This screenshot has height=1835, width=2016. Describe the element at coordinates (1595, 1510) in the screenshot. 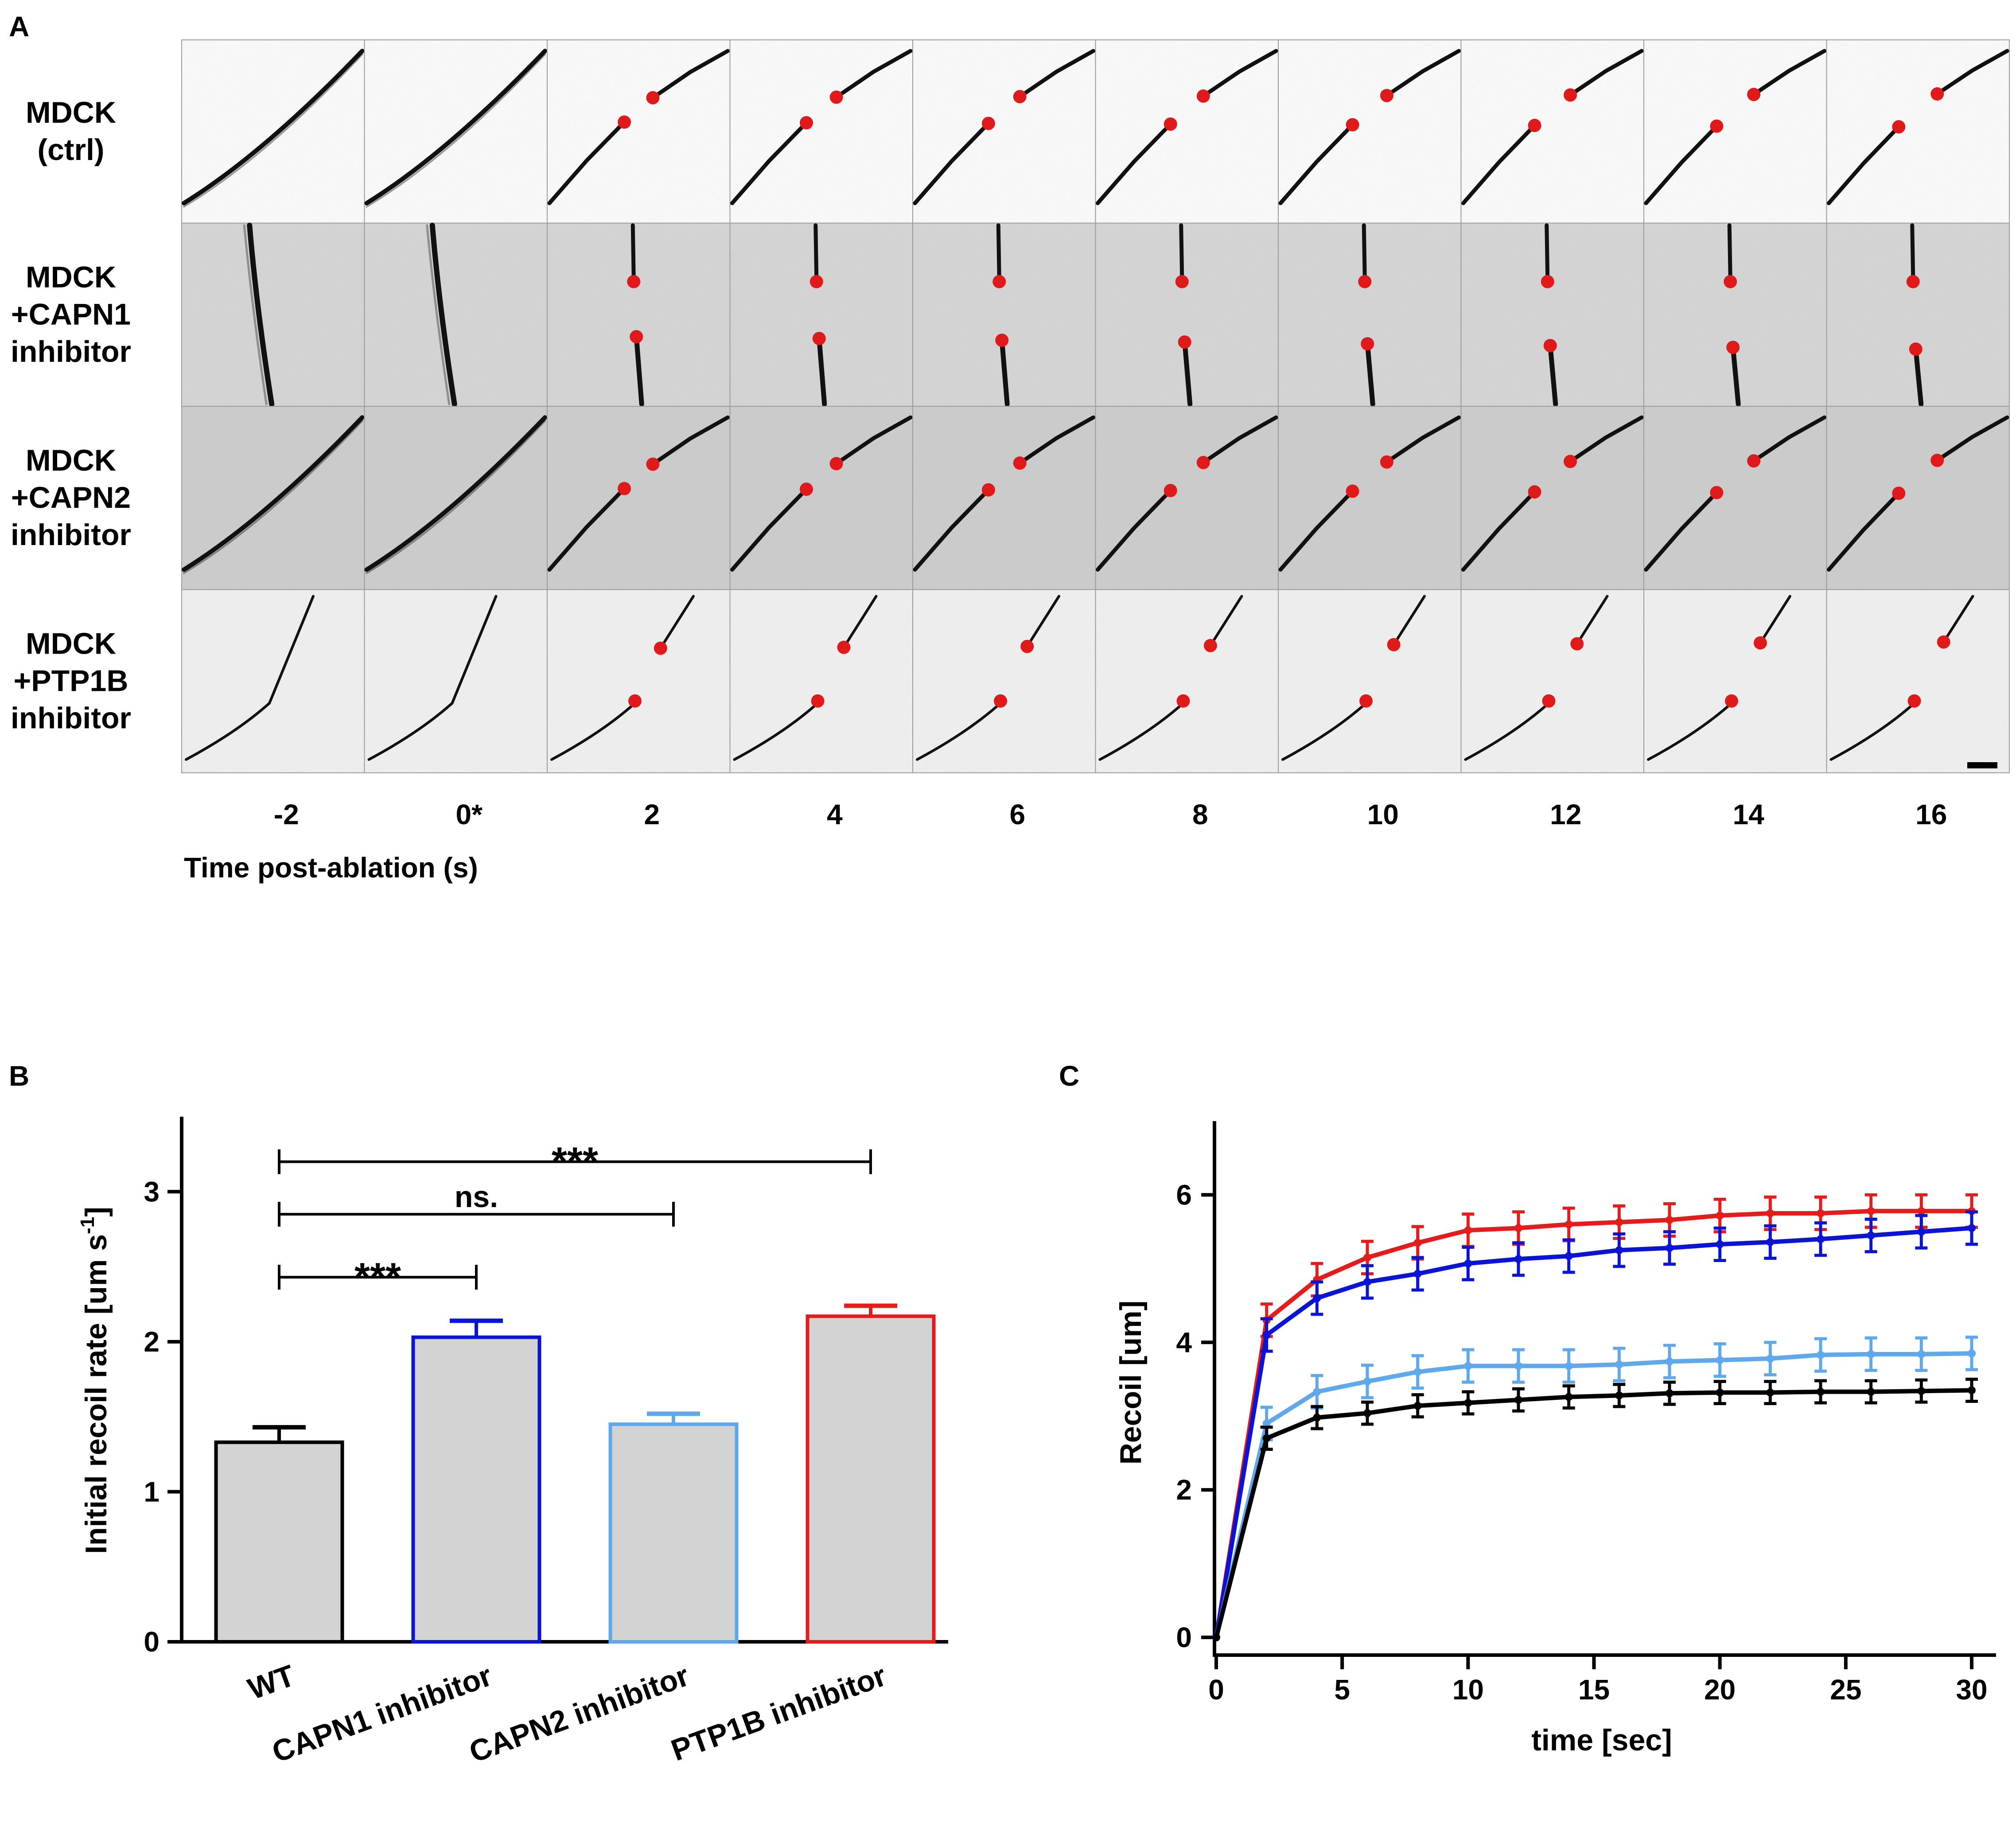

I see `series-wt` at that location.